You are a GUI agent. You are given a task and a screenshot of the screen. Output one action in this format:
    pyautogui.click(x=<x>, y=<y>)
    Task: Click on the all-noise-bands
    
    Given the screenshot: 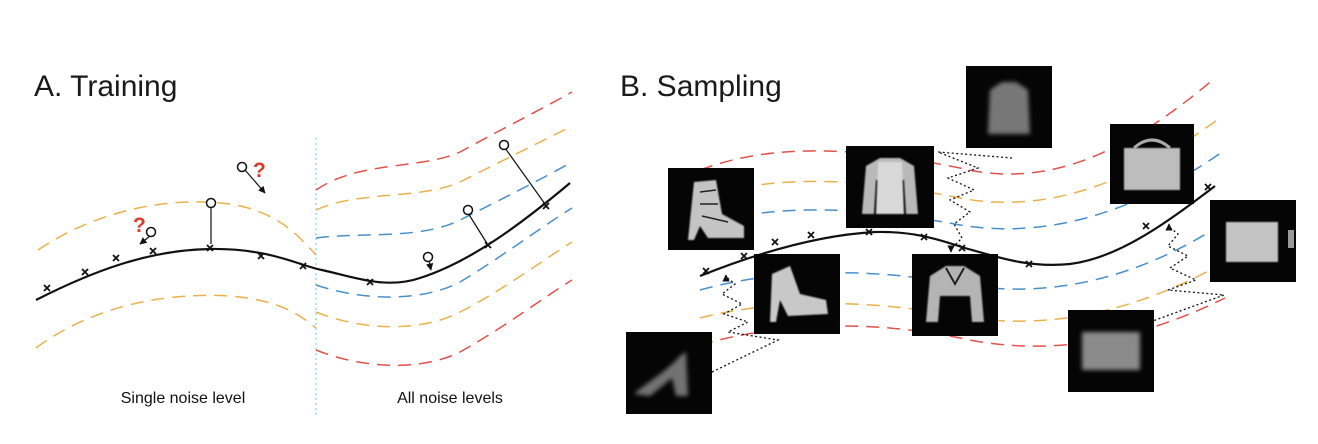 What is the action you would take?
    pyautogui.click(x=444, y=229)
    